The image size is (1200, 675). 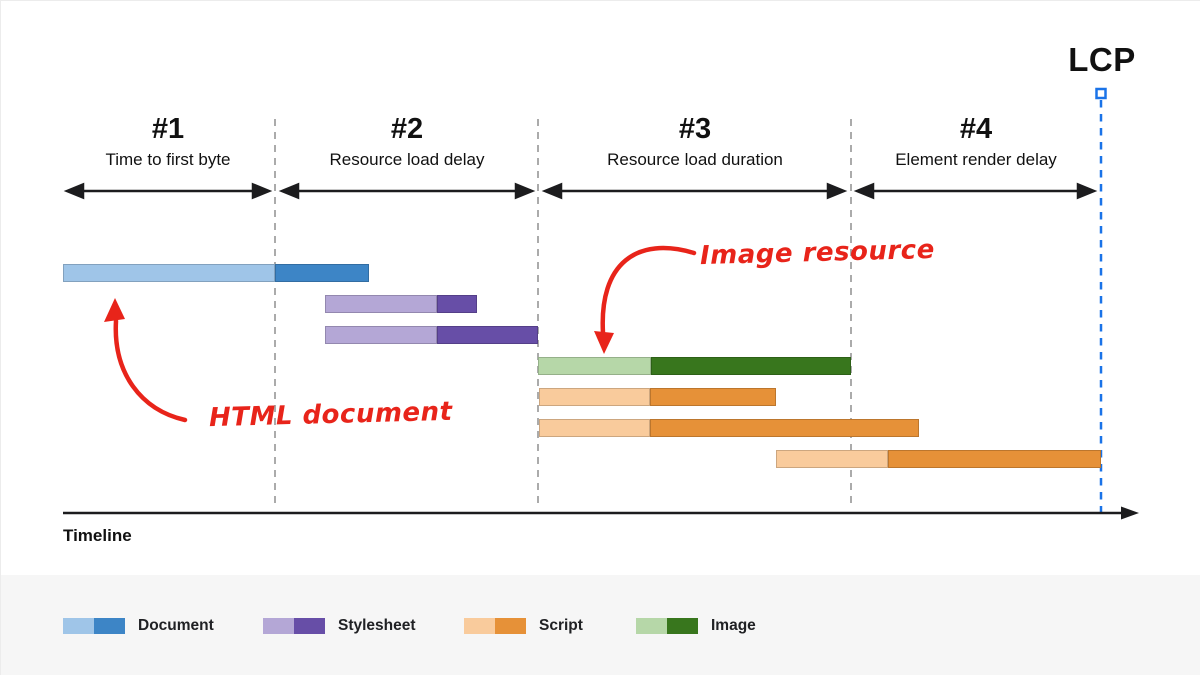 What do you see at coordinates (648, 290) in the screenshot?
I see `image-resource-arrow` at bounding box center [648, 290].